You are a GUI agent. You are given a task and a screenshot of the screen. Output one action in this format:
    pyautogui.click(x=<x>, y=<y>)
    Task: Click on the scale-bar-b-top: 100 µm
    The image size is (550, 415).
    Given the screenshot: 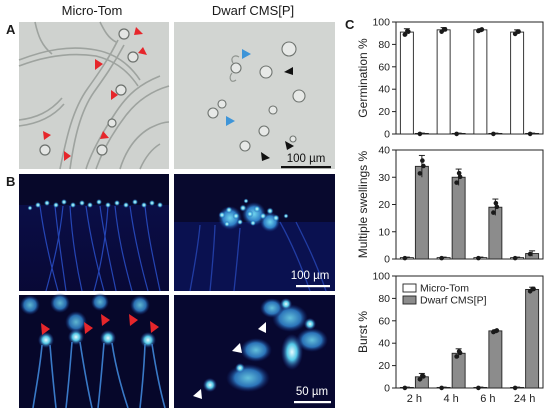 What is the action you would take?
    pyautogui.click(x=310, y=279)
    